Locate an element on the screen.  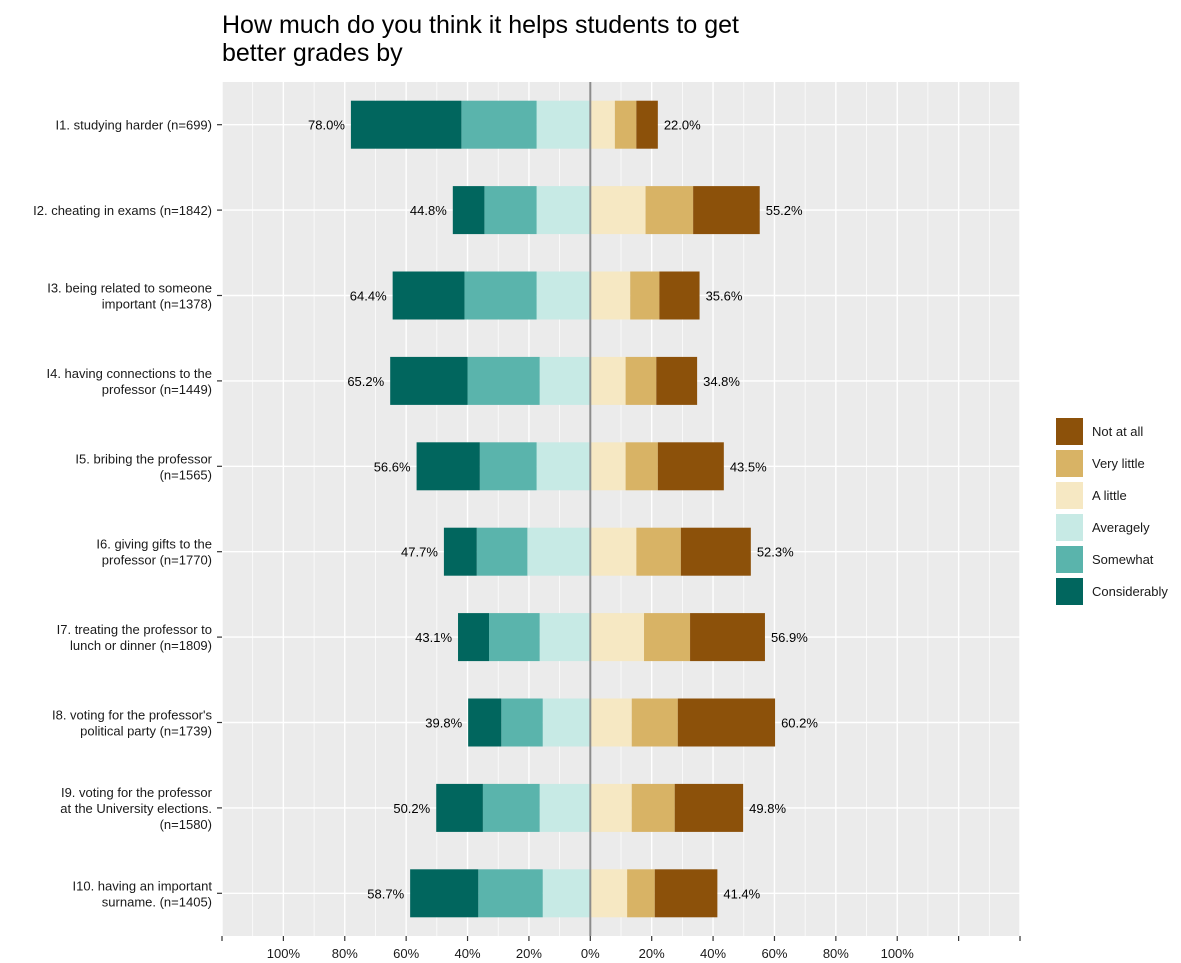
left-total-label: 47.7% is located at coordinates (419, 552).